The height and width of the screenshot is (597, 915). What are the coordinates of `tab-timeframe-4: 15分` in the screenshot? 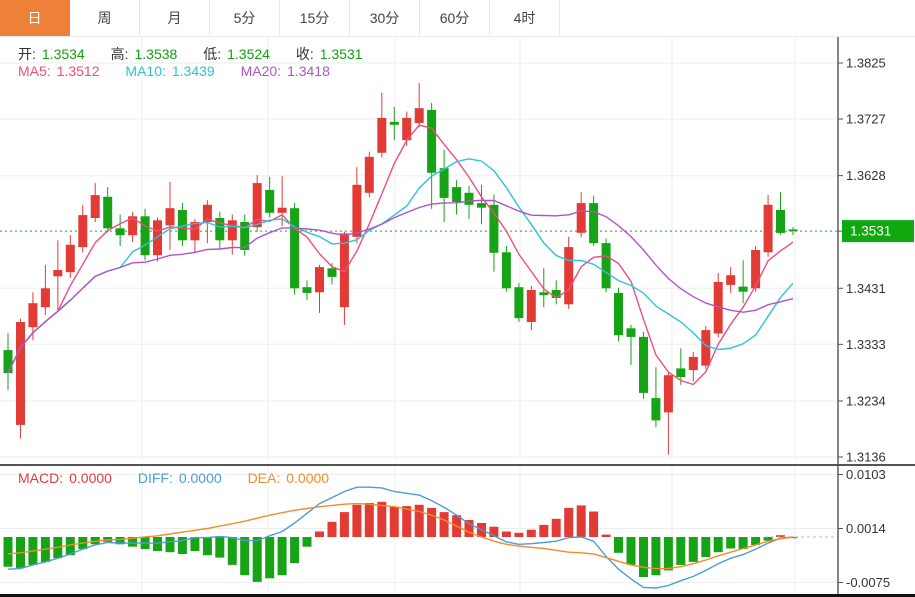 It's located at (315, 18).